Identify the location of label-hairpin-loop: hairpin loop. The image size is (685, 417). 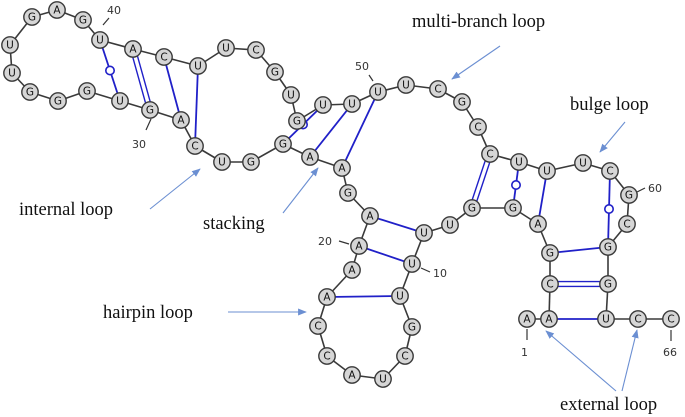
(148, 313).